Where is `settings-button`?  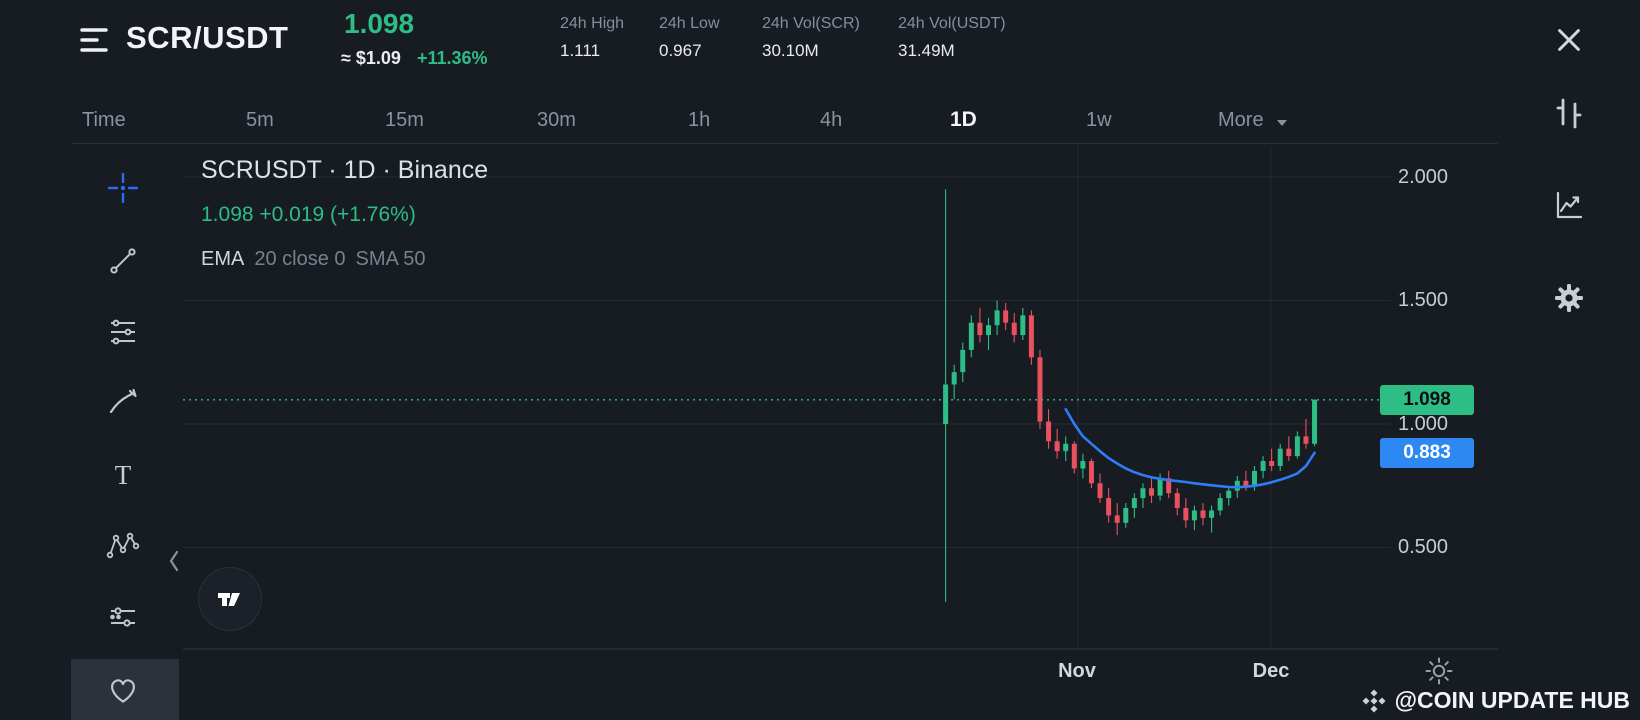
settings-button is located at coordinates (1569, 298).